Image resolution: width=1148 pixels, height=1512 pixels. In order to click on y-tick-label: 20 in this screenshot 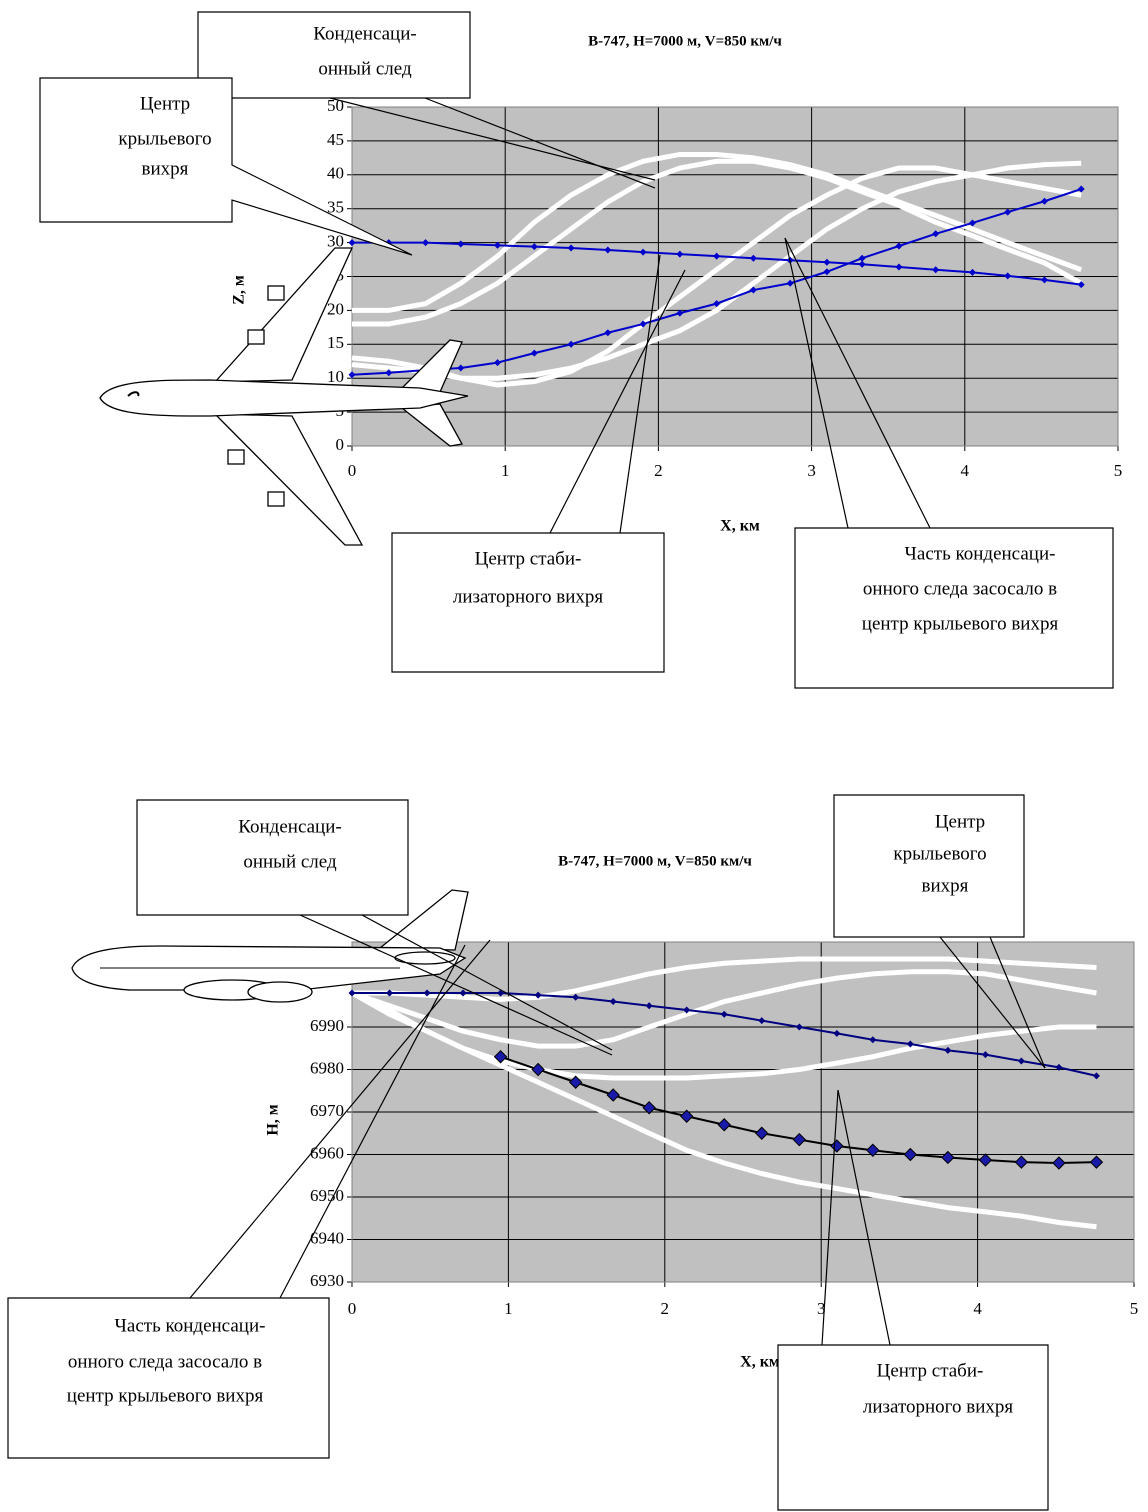, I will do `click(335, 308)`.